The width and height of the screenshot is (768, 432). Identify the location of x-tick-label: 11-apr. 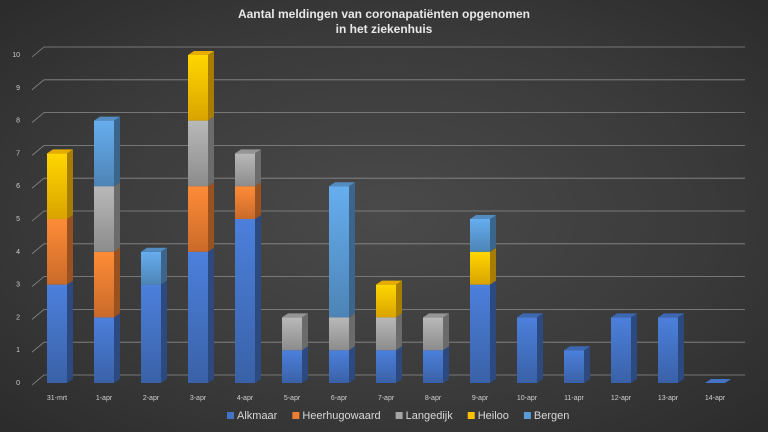
(574, 398).